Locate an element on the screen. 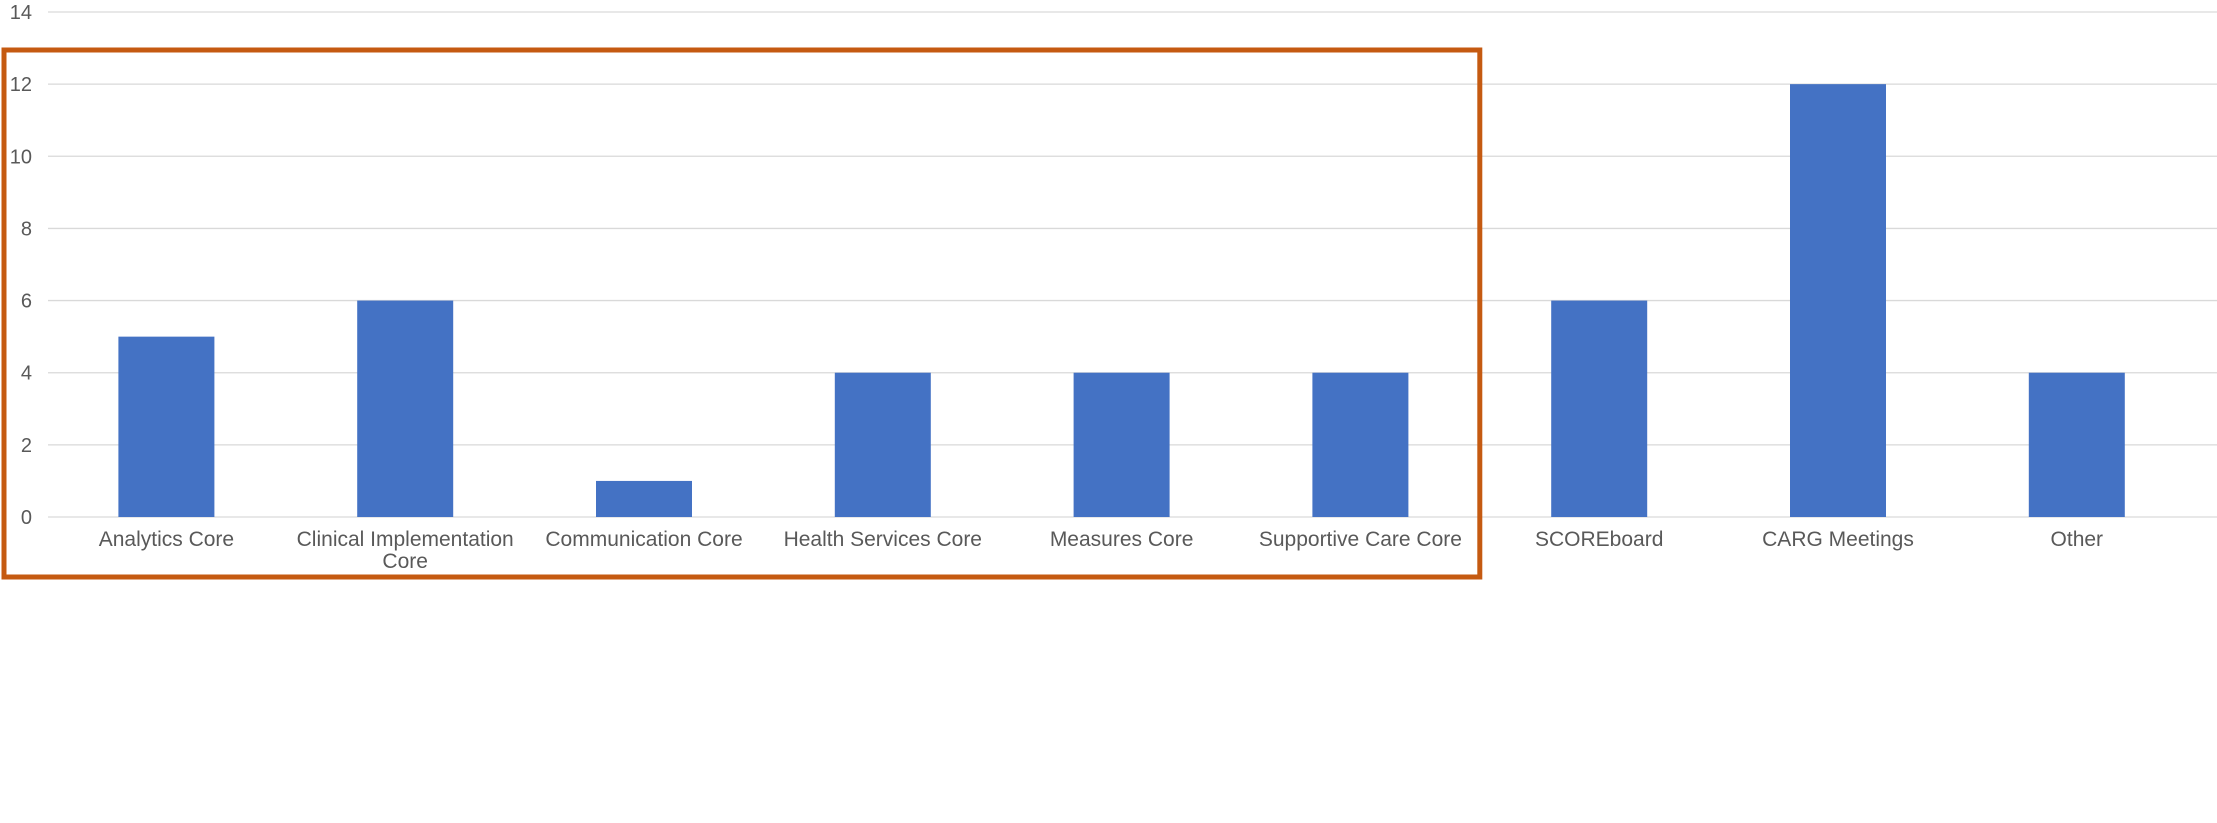 The height and width of the screenshot is (823, 2217). x-tick-label: Health Services Core is located at coordinates (883, 539).